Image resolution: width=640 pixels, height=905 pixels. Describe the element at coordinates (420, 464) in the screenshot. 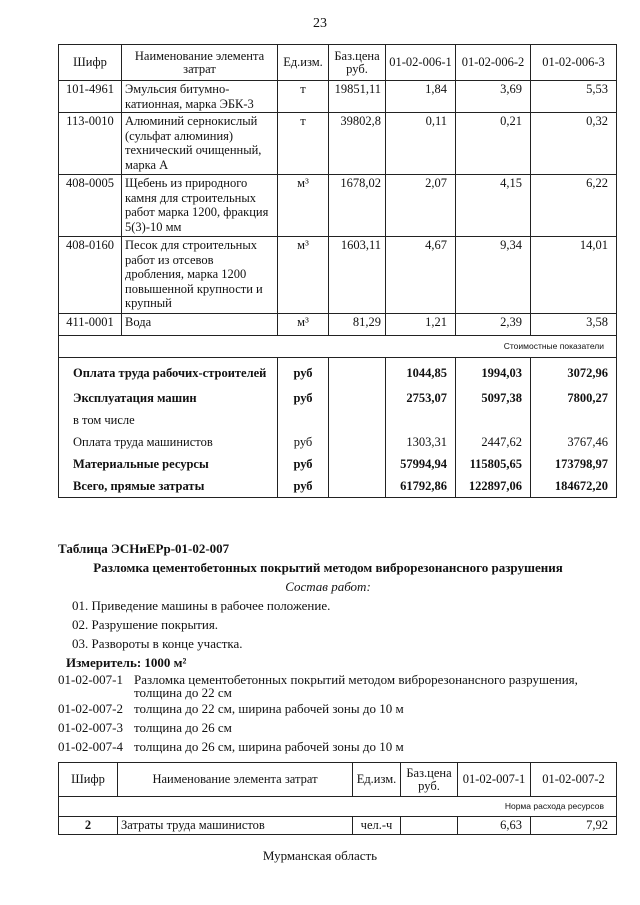

I see `summary-value: 57994,94` at that location.